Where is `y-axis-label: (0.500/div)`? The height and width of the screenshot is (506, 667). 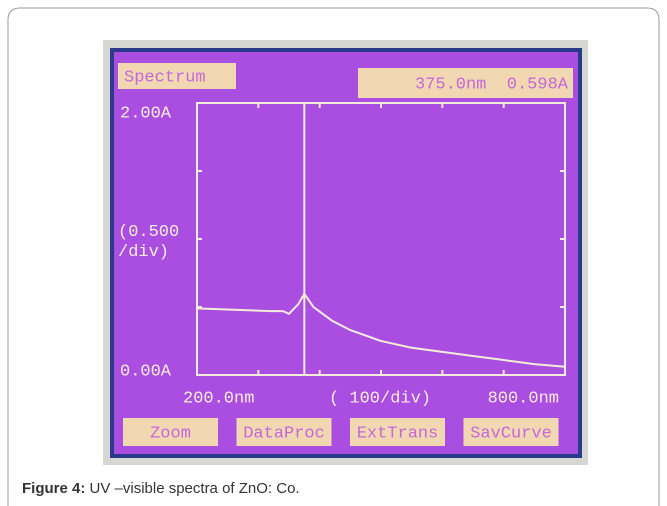
y-axis-label: (0.500/div) is located at coordinates (148, 242).